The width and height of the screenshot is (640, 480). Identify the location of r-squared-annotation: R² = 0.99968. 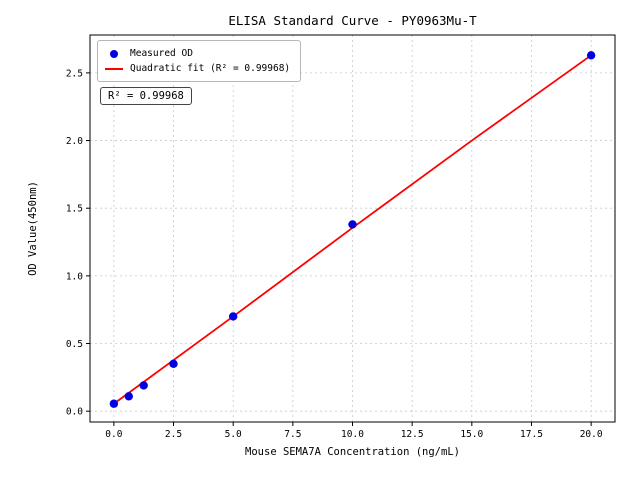
(146, 96).